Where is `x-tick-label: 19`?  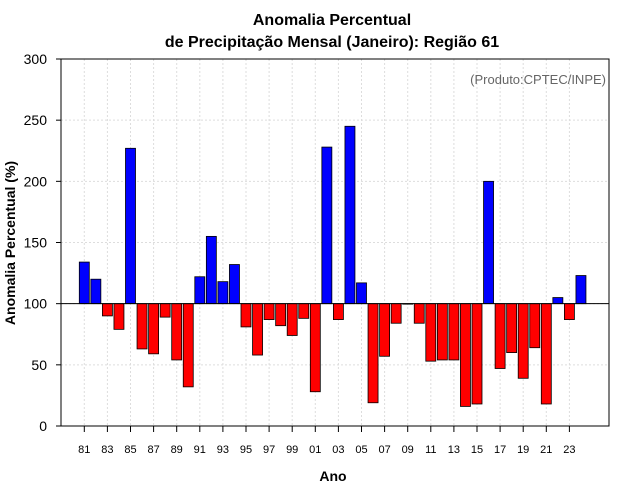
x-tick-label: 19 is located at coordinates (523, 450).